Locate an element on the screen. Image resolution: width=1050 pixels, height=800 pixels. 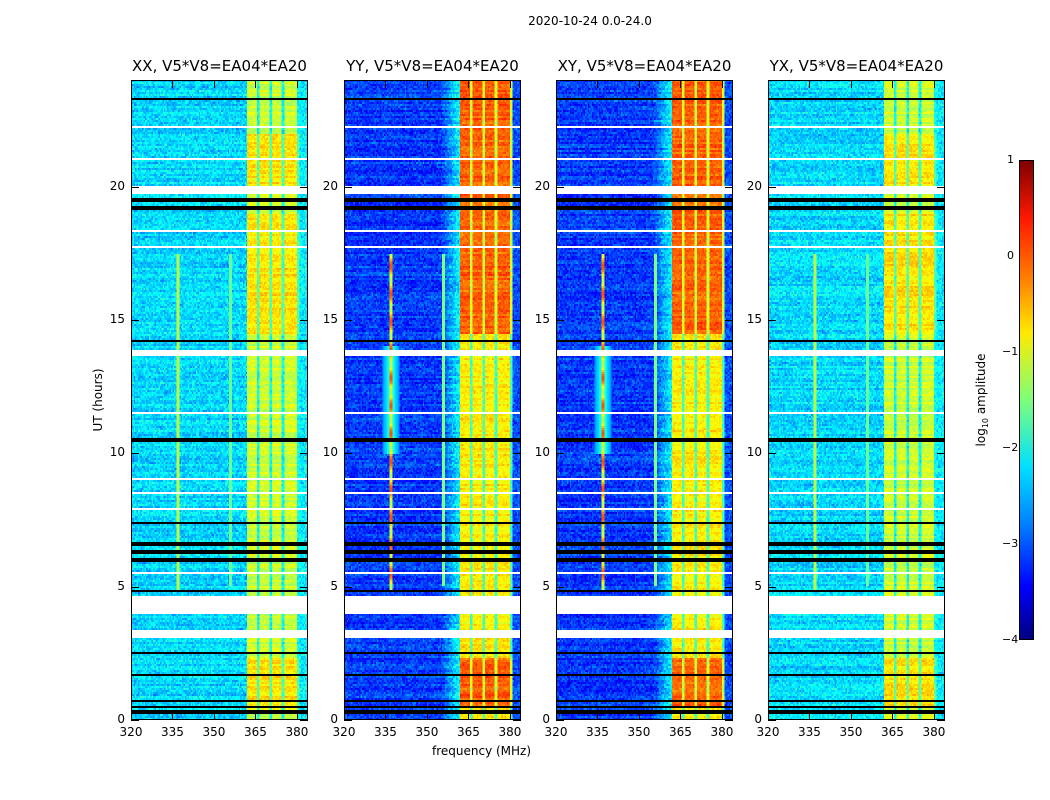
colorbar-tick-label: −4 is located at coordinates (1010, 639).